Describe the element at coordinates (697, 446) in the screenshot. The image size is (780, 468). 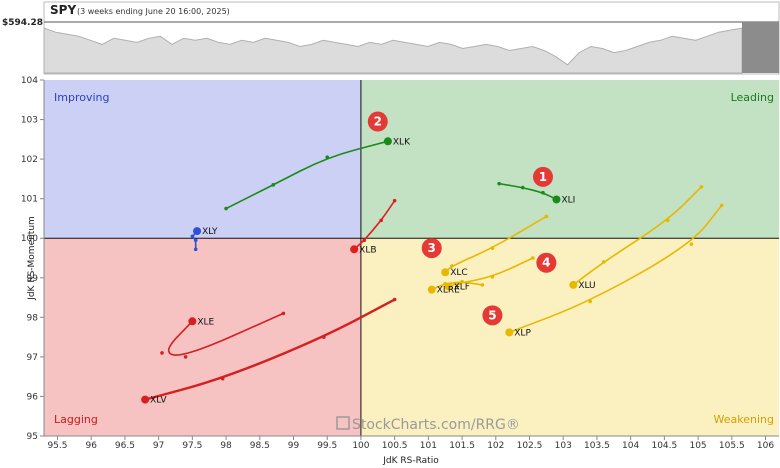
I see `x-tick-label: 105` at that location.